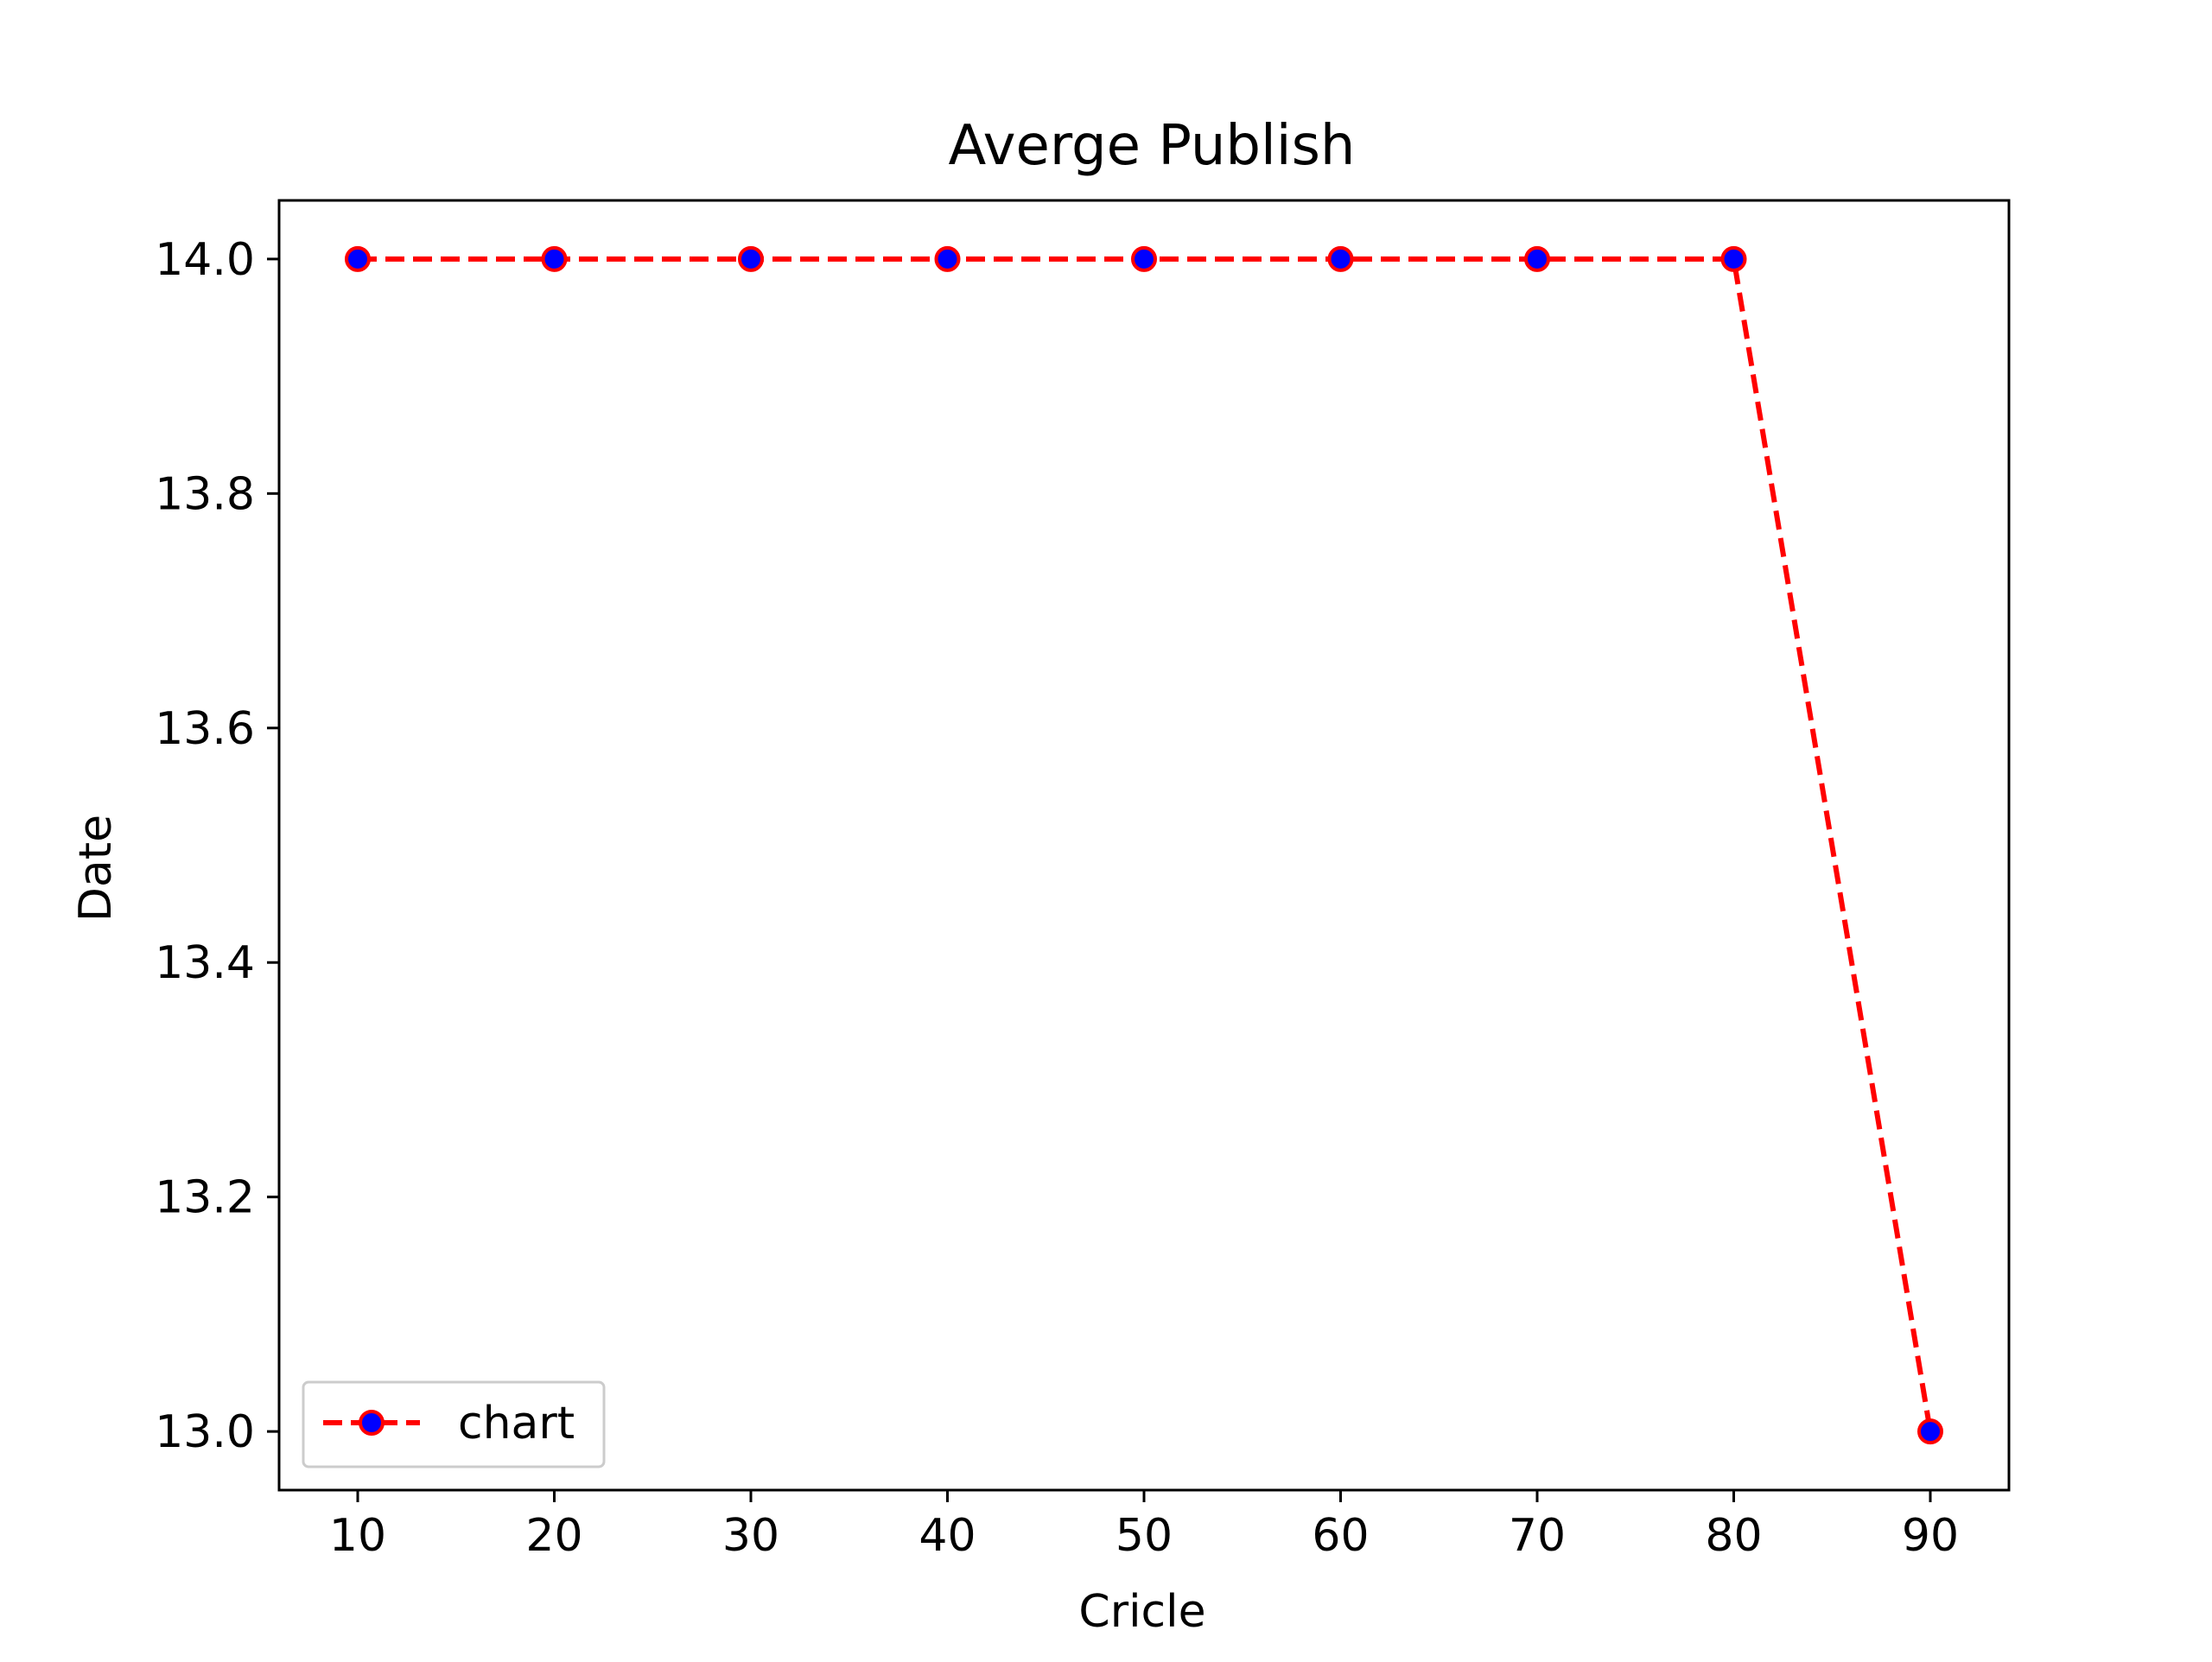  Describe the element at coordinates (205, 494) in the screenshot. I see `y-tick-label: 13.8` at that location.